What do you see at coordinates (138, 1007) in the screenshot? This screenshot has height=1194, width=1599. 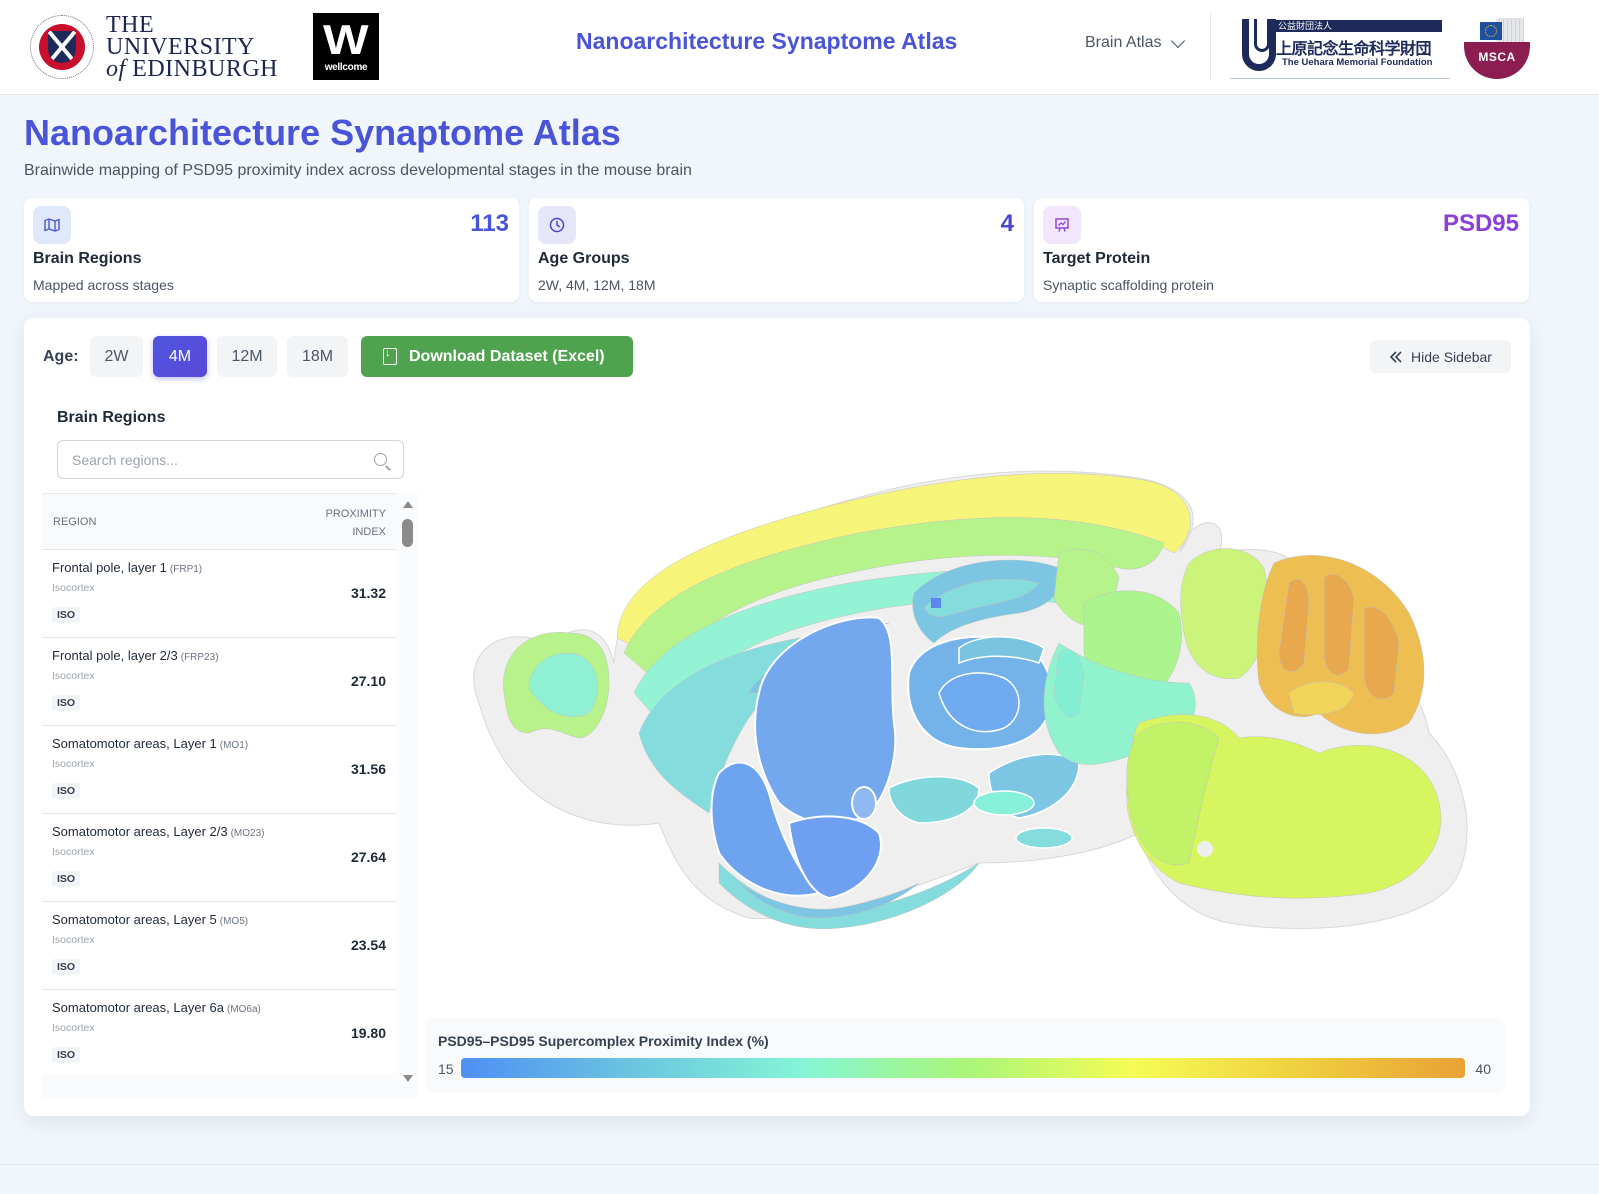 I see `region-name: Somatomotor areas, Layer 6a` at bounding box center [138, 1007].